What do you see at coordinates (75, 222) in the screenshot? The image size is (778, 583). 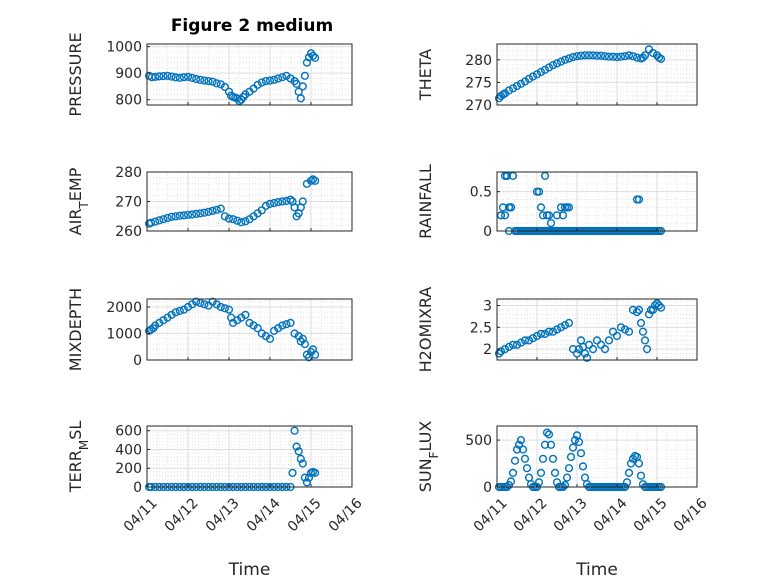 I see `y-axis-label-text: AIR` at bounding box center [75, 222].